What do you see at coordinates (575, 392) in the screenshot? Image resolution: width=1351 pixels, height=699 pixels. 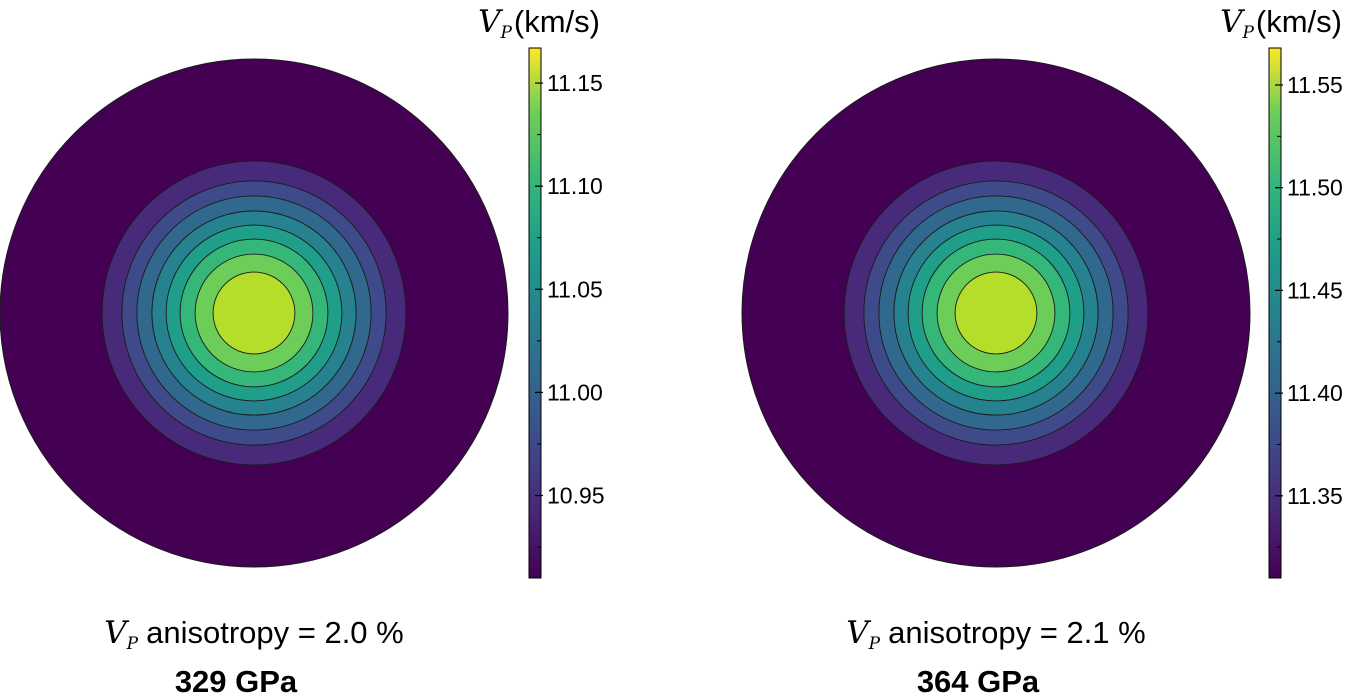 I see `colorbar-tick-label: 11.00` at bounding box center [575, 392].